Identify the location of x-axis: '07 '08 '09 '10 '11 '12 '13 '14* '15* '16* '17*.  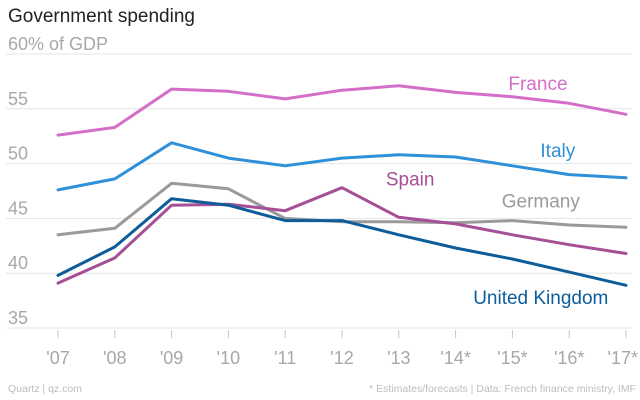
(342, 349).